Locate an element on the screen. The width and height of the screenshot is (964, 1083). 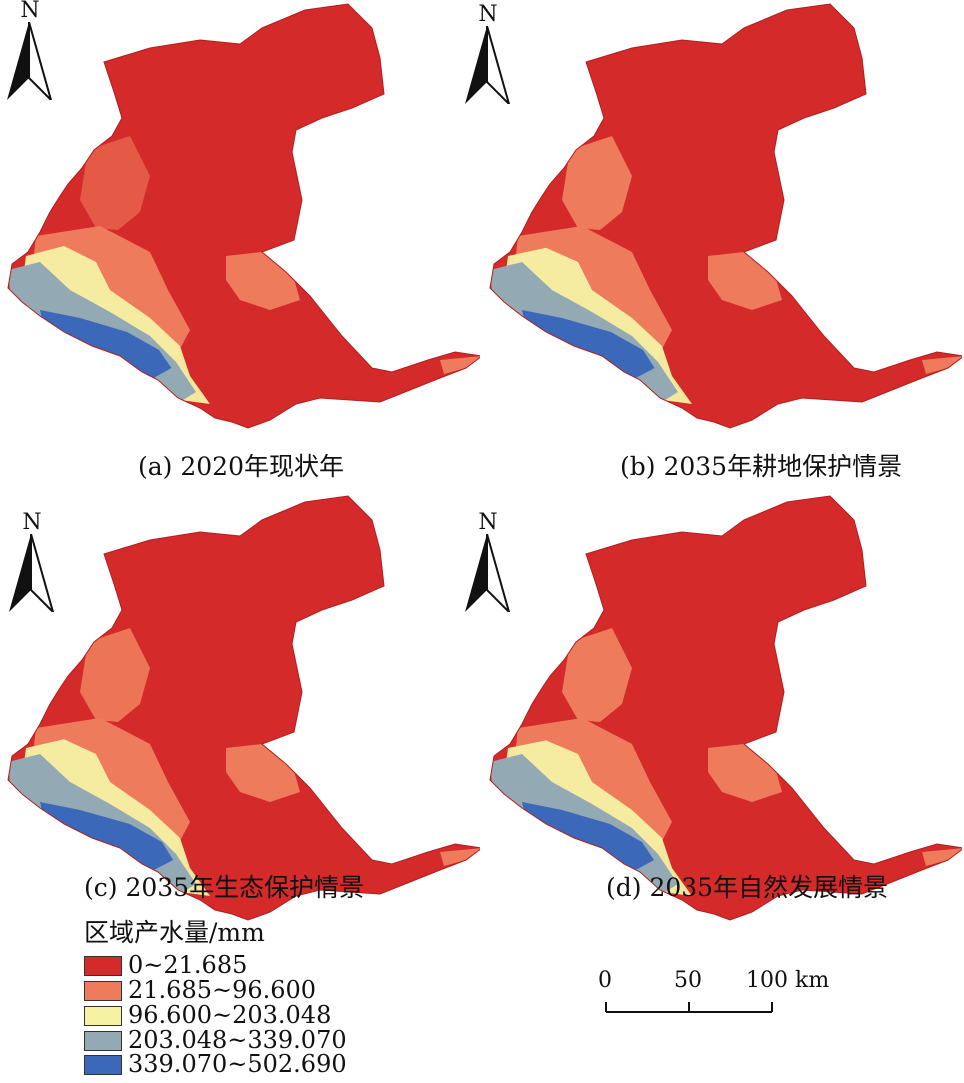
scale-tick-label: 100 km is located at coordinates (788, 980).